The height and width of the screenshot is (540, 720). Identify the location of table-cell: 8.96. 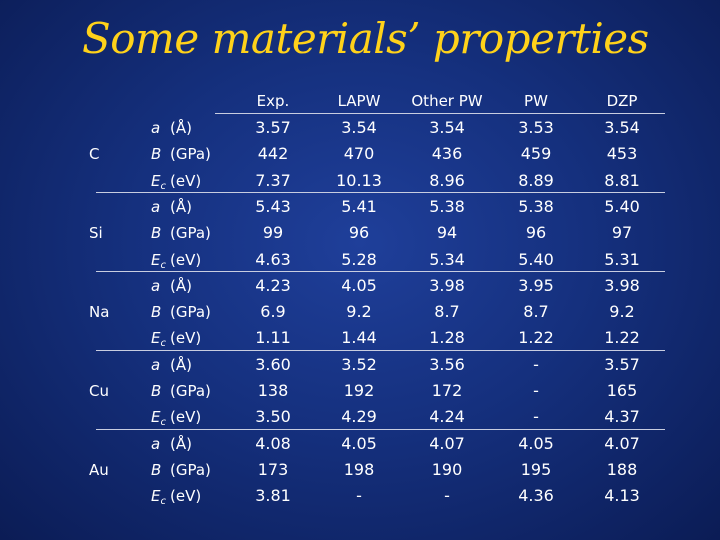
(447, 180).